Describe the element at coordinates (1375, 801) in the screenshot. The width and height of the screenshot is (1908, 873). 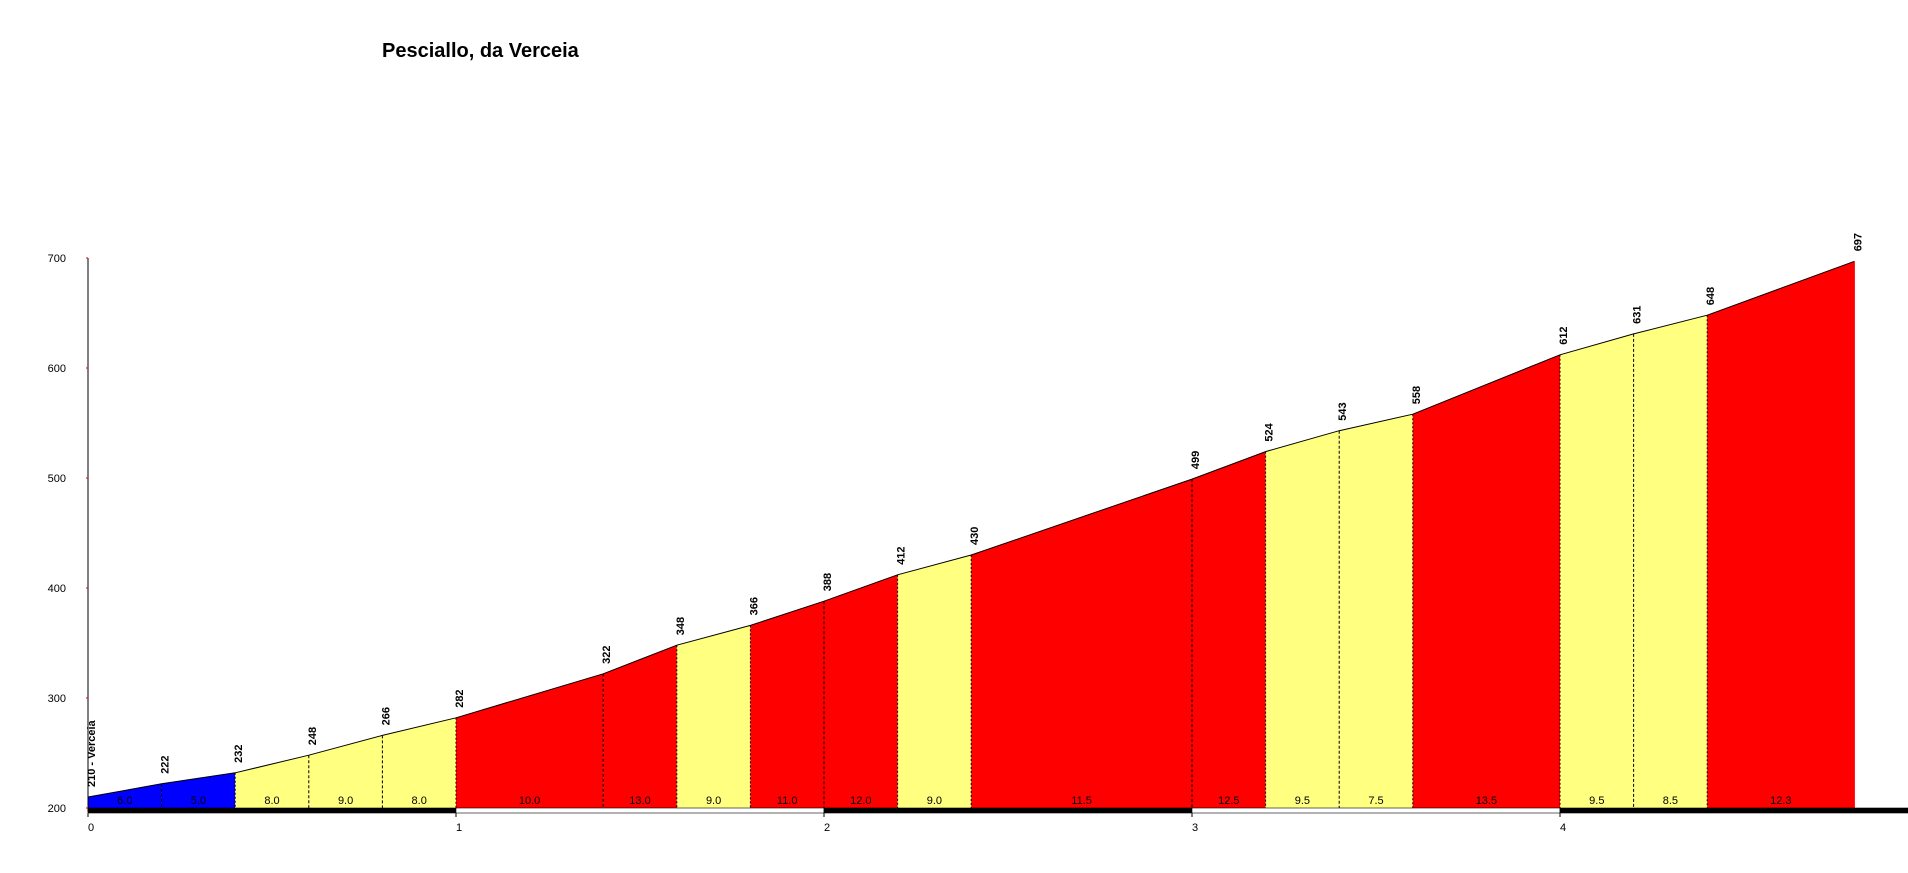
I see `gradient-label: 7.5` at that location.